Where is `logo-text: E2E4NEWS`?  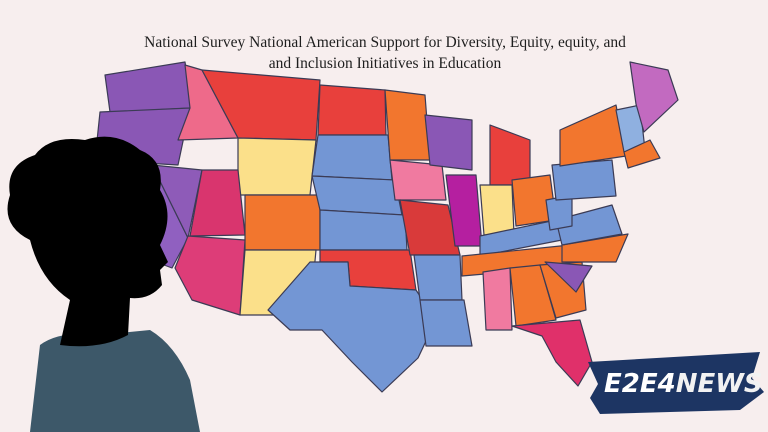
logo-text: E2E4NEWS is located at coordinates (683, 384).